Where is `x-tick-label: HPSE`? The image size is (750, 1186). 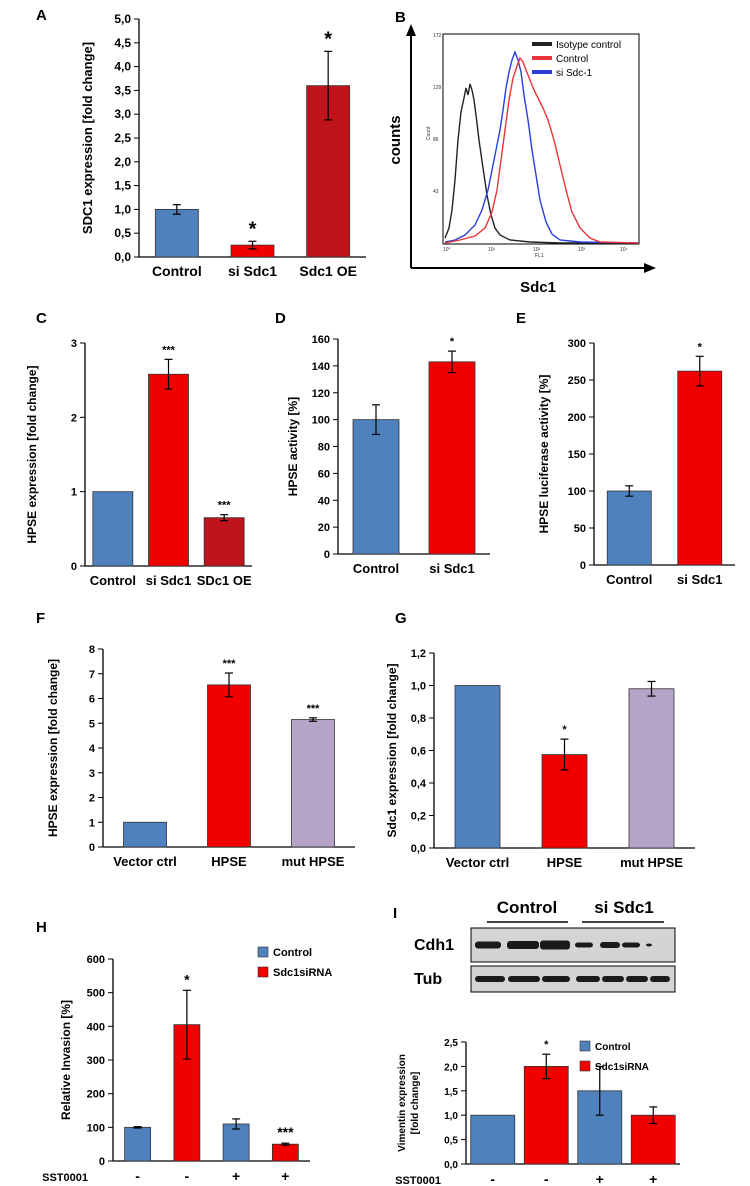 x-tick-label: HPSE is located at coordinates (229, 861).